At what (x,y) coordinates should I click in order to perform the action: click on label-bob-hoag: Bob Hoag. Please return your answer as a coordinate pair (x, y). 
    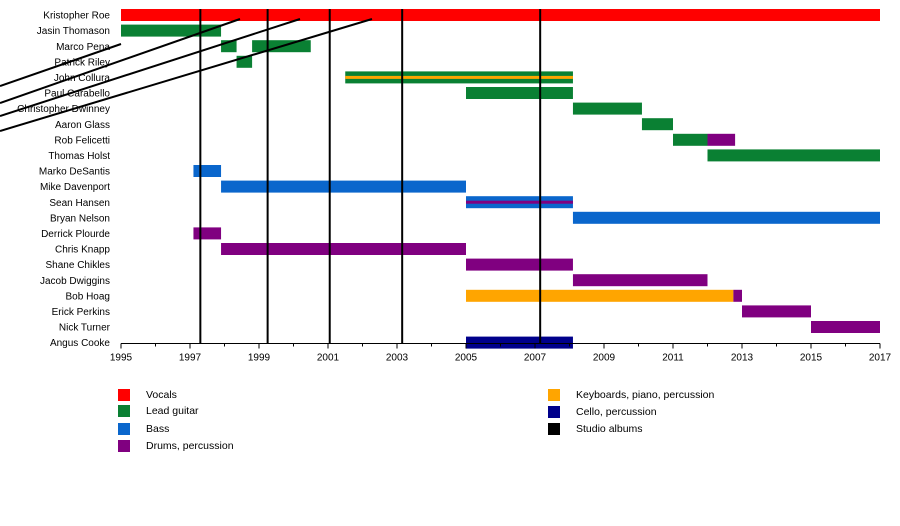
    Looking at the image, I should click on (88, 296).